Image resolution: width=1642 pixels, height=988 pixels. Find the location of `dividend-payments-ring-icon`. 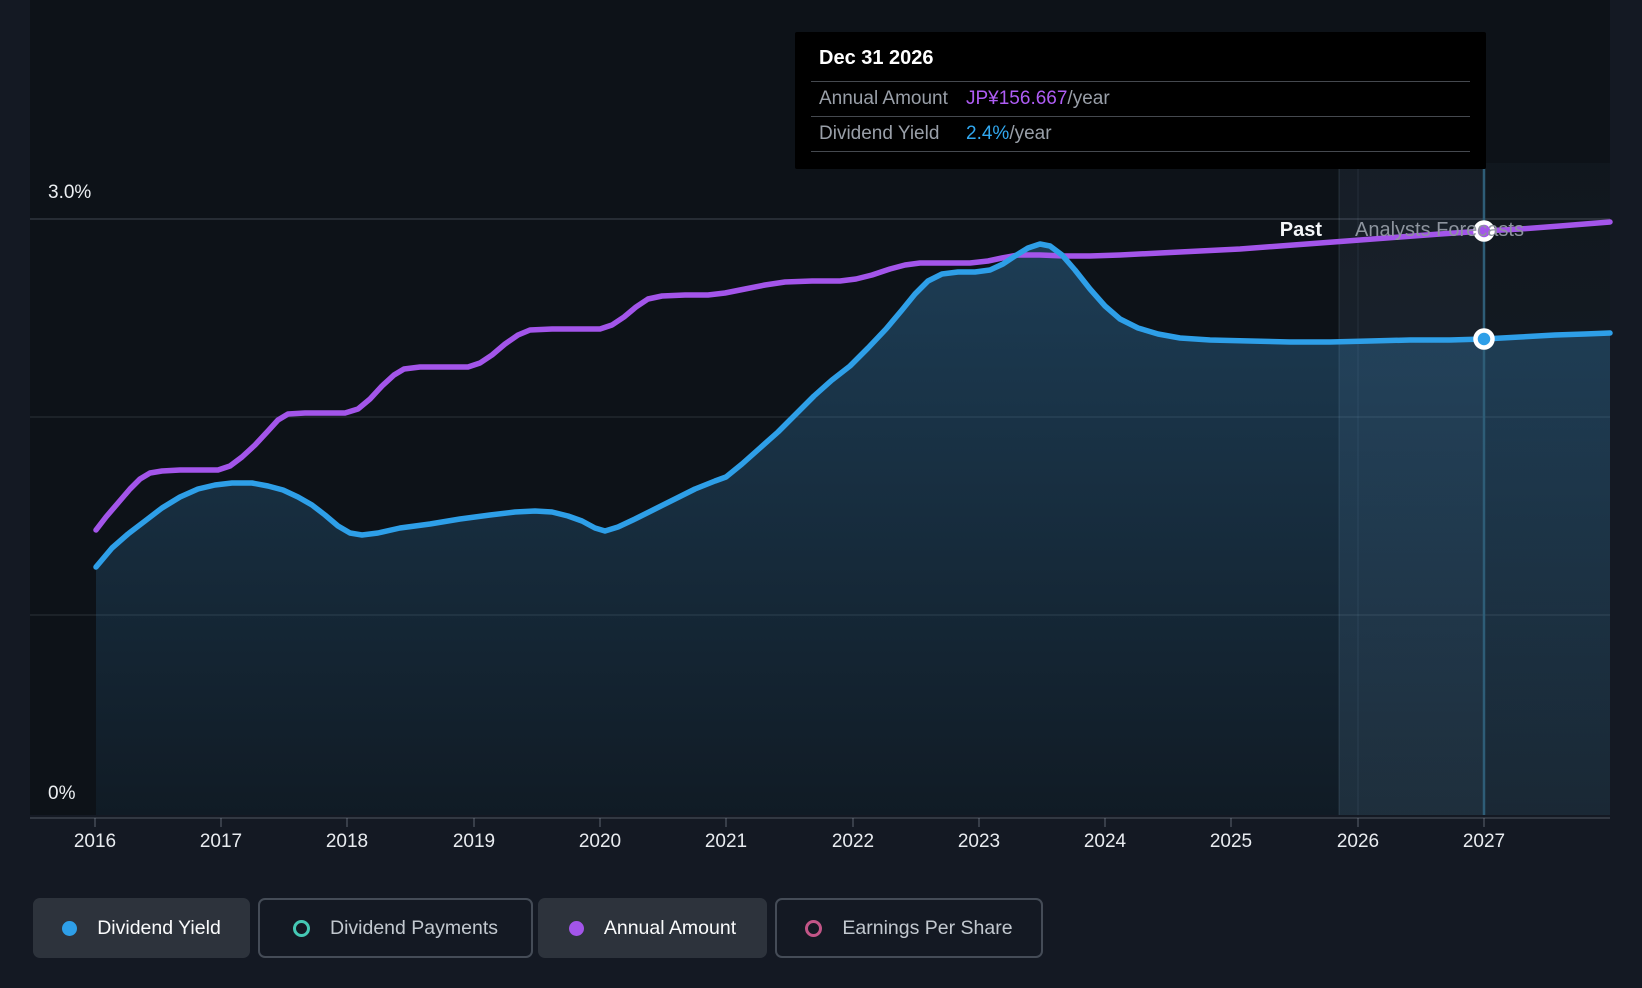

dividend-payments-ring-icon is located at coordinates (301, 928).